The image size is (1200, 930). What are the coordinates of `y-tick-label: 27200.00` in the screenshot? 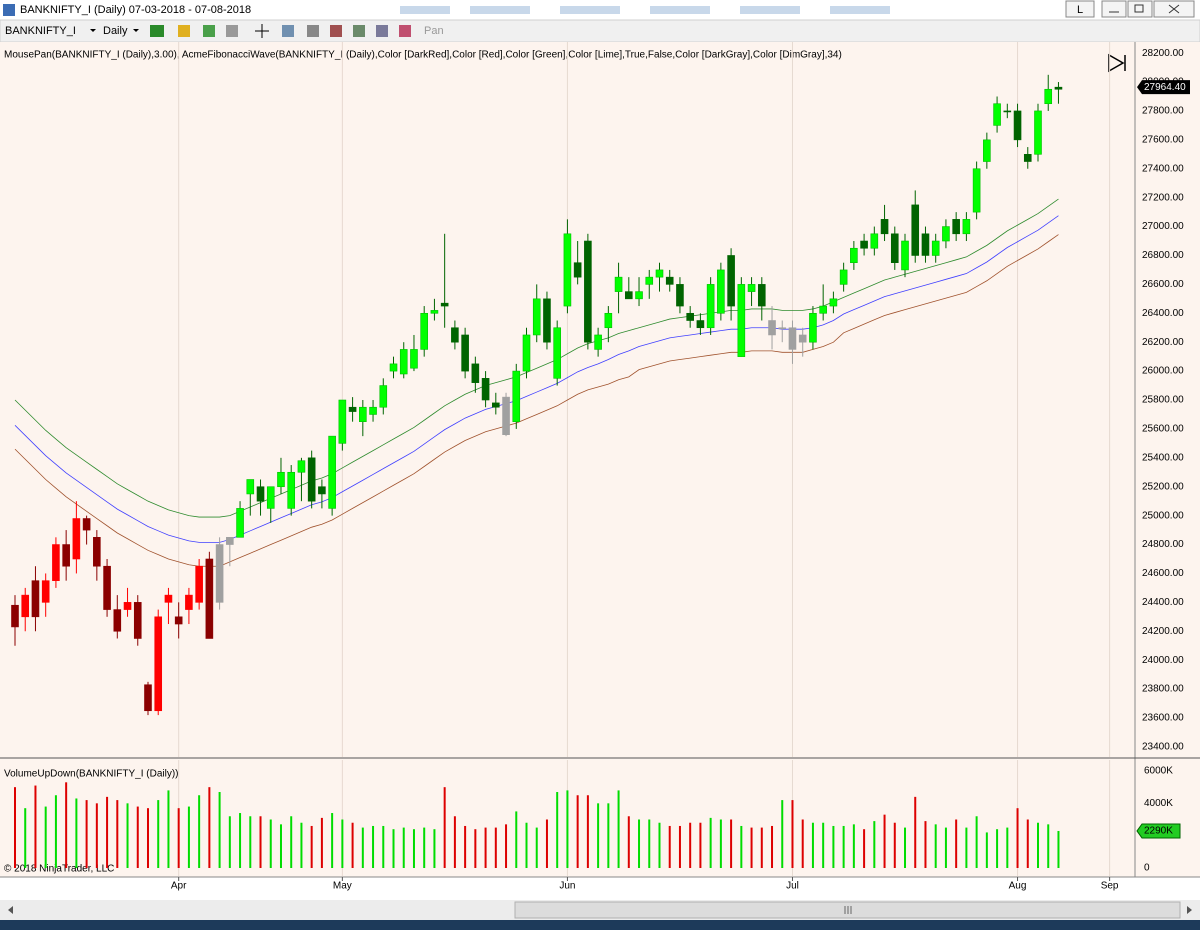 It's located at (1163, 197).